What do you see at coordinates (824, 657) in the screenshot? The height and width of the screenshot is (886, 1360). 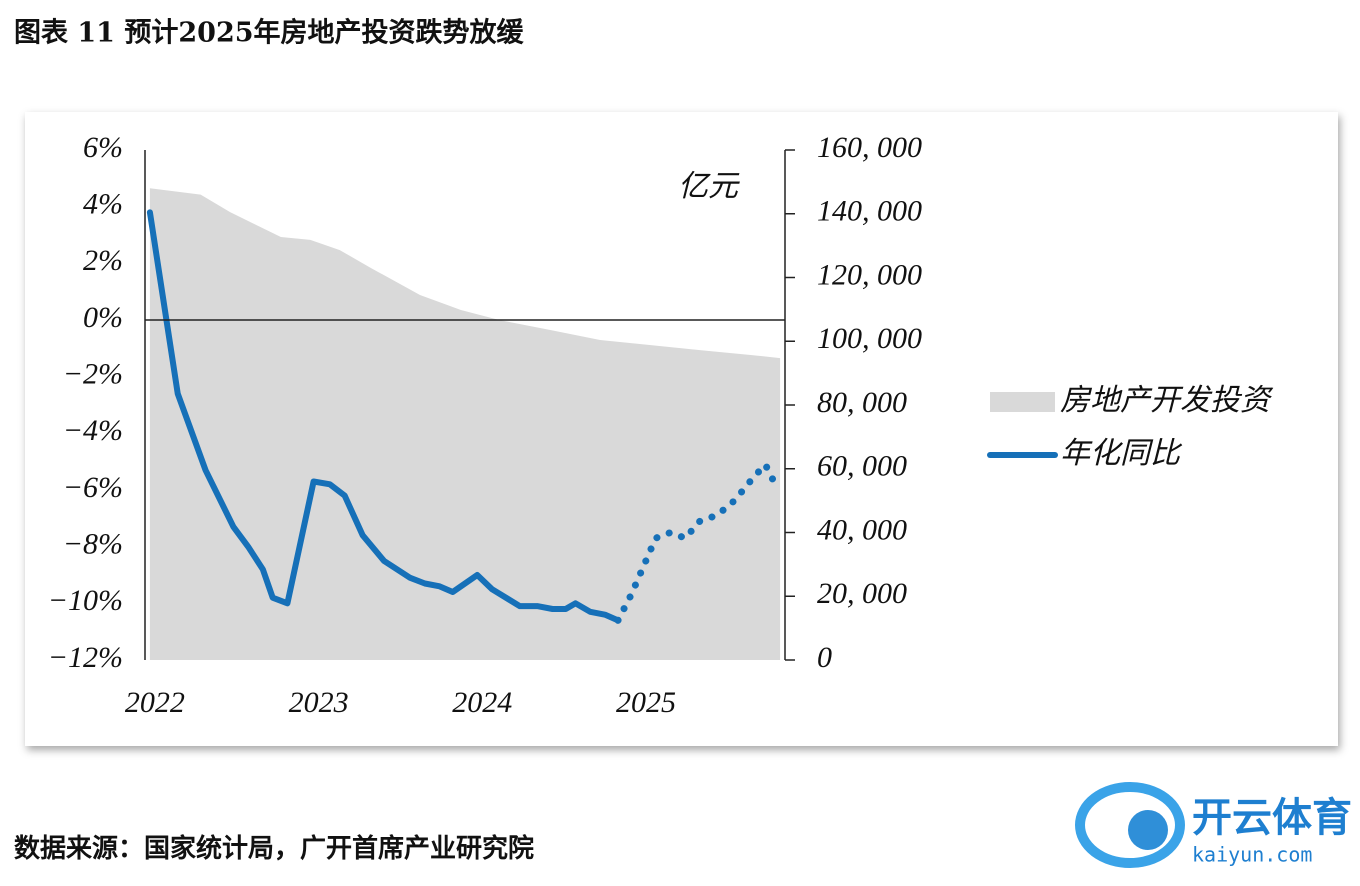 I see `y2-tick-label: 0` at bounding box center [824, 657].